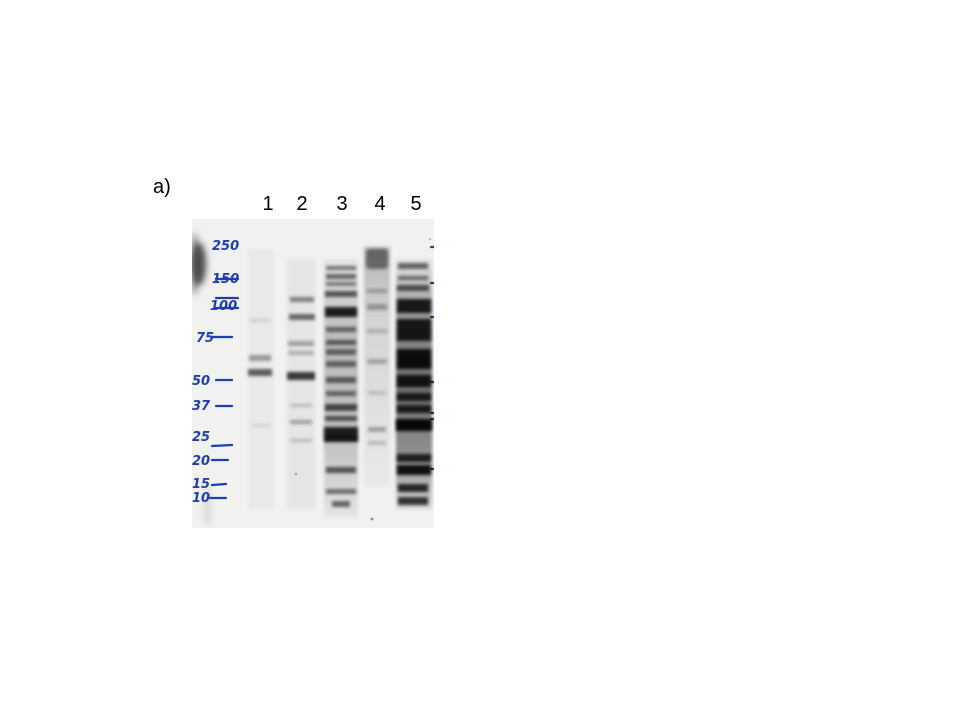  Describe the element at coordinates (205, 338) in the screenshot. I see `marker-label-75: 75` at that location.